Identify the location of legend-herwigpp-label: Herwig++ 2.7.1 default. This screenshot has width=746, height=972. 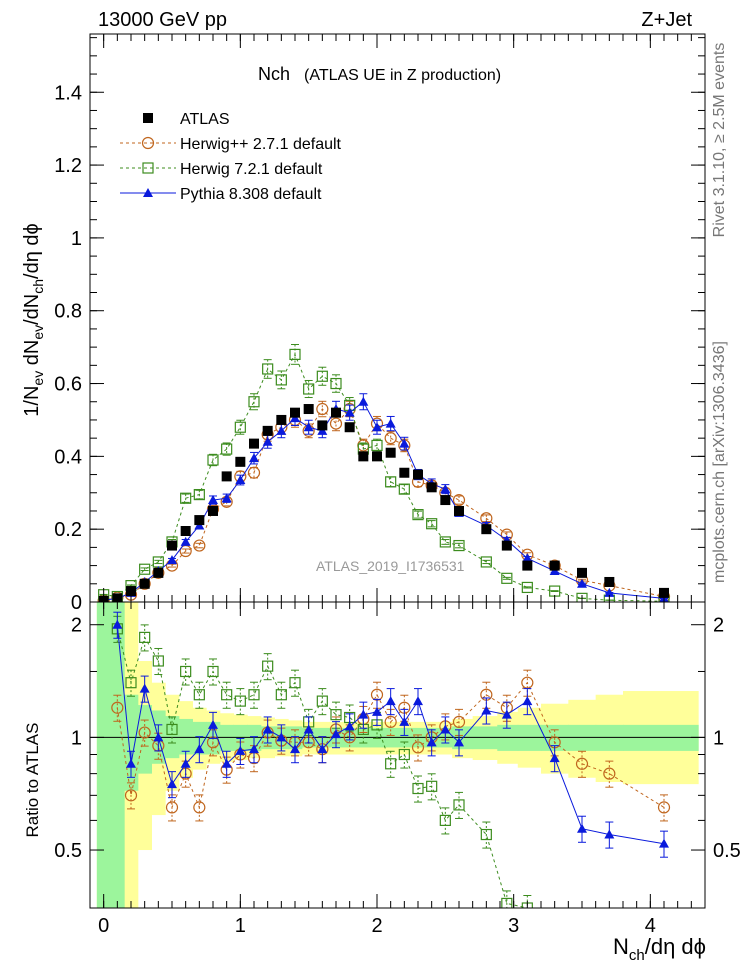
(261, 144).